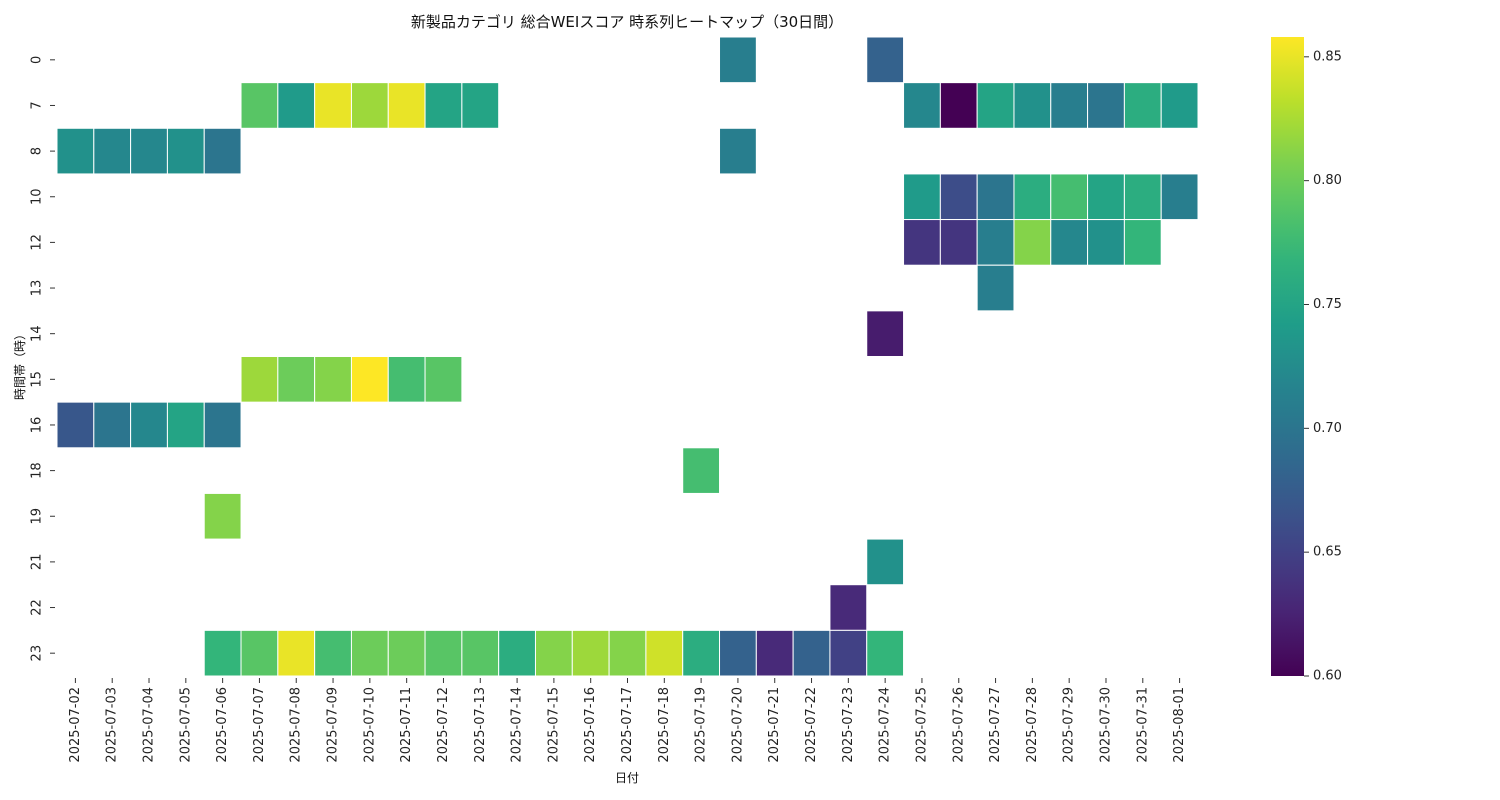 This screenshot has height=800, width=1500. Describe the element at coordinates (737, 725) in the screenshot. I see `x-tick-label: 2025-07-20` at that location.